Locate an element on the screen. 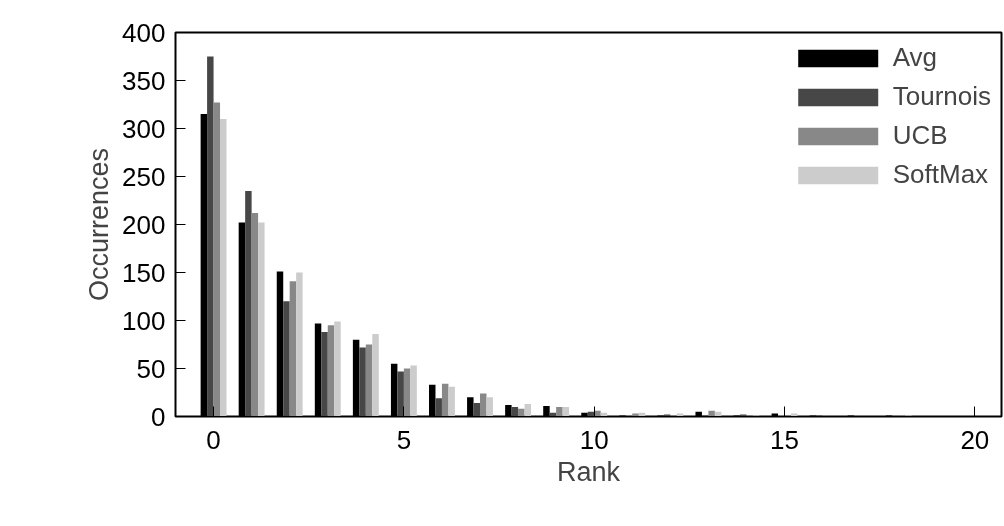  x-tick-label: 15 is located at coordinates (784, 439).